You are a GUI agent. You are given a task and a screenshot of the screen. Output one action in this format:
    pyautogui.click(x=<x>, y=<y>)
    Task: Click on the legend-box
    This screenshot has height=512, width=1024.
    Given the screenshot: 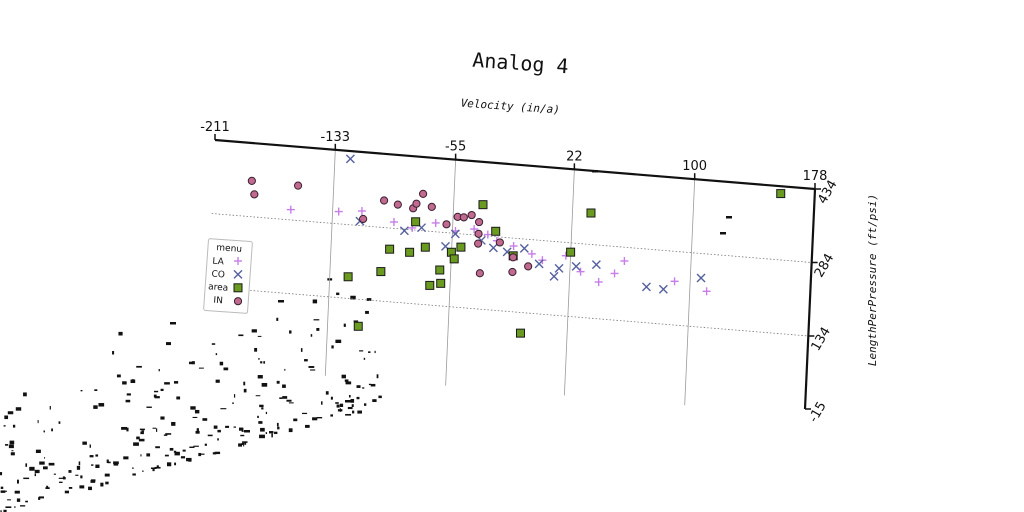 What is the action you would take?
    pyautogui.click(x=228, y=276)
    